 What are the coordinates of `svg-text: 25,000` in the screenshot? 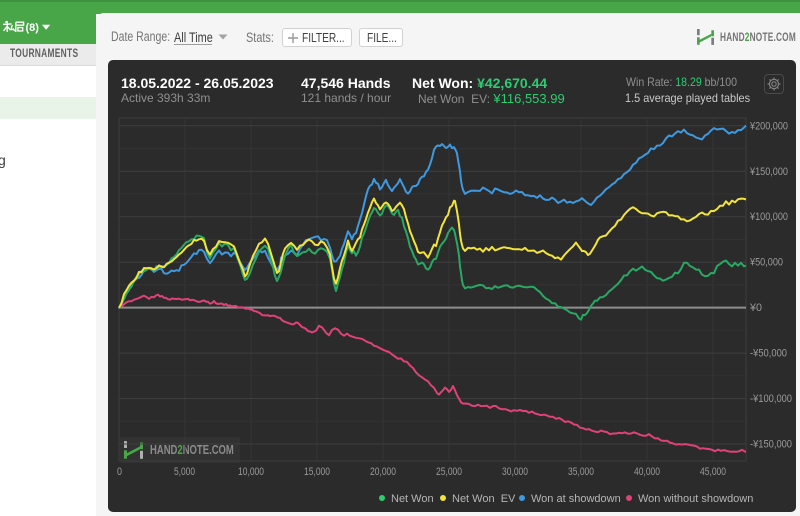 It's located at (449, 472).